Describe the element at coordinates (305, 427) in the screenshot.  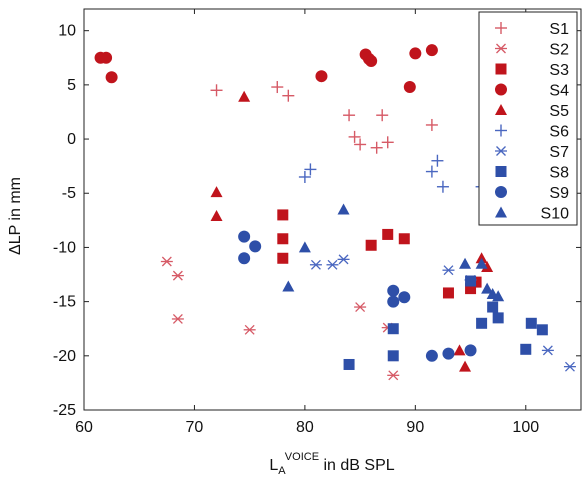
I see `x-tick-label: 80` at that location.